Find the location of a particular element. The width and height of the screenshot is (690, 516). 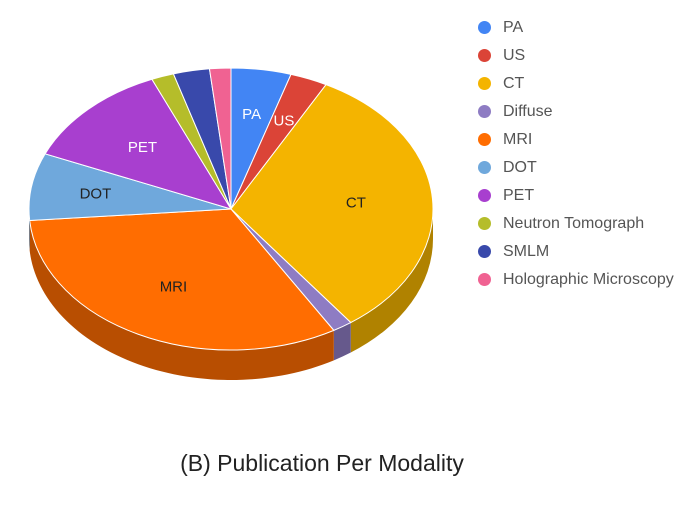

slice-label-pet: PET is located at coordinates (142, 147).